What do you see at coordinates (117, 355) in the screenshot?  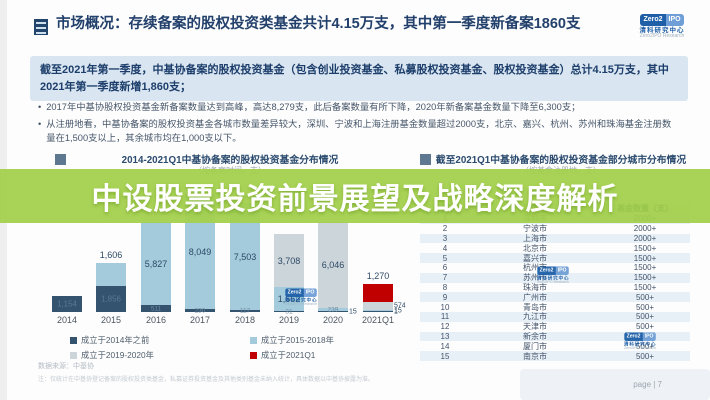 I see `legend-label: 成立于2019-2020年` at bounding box center [117, 355].